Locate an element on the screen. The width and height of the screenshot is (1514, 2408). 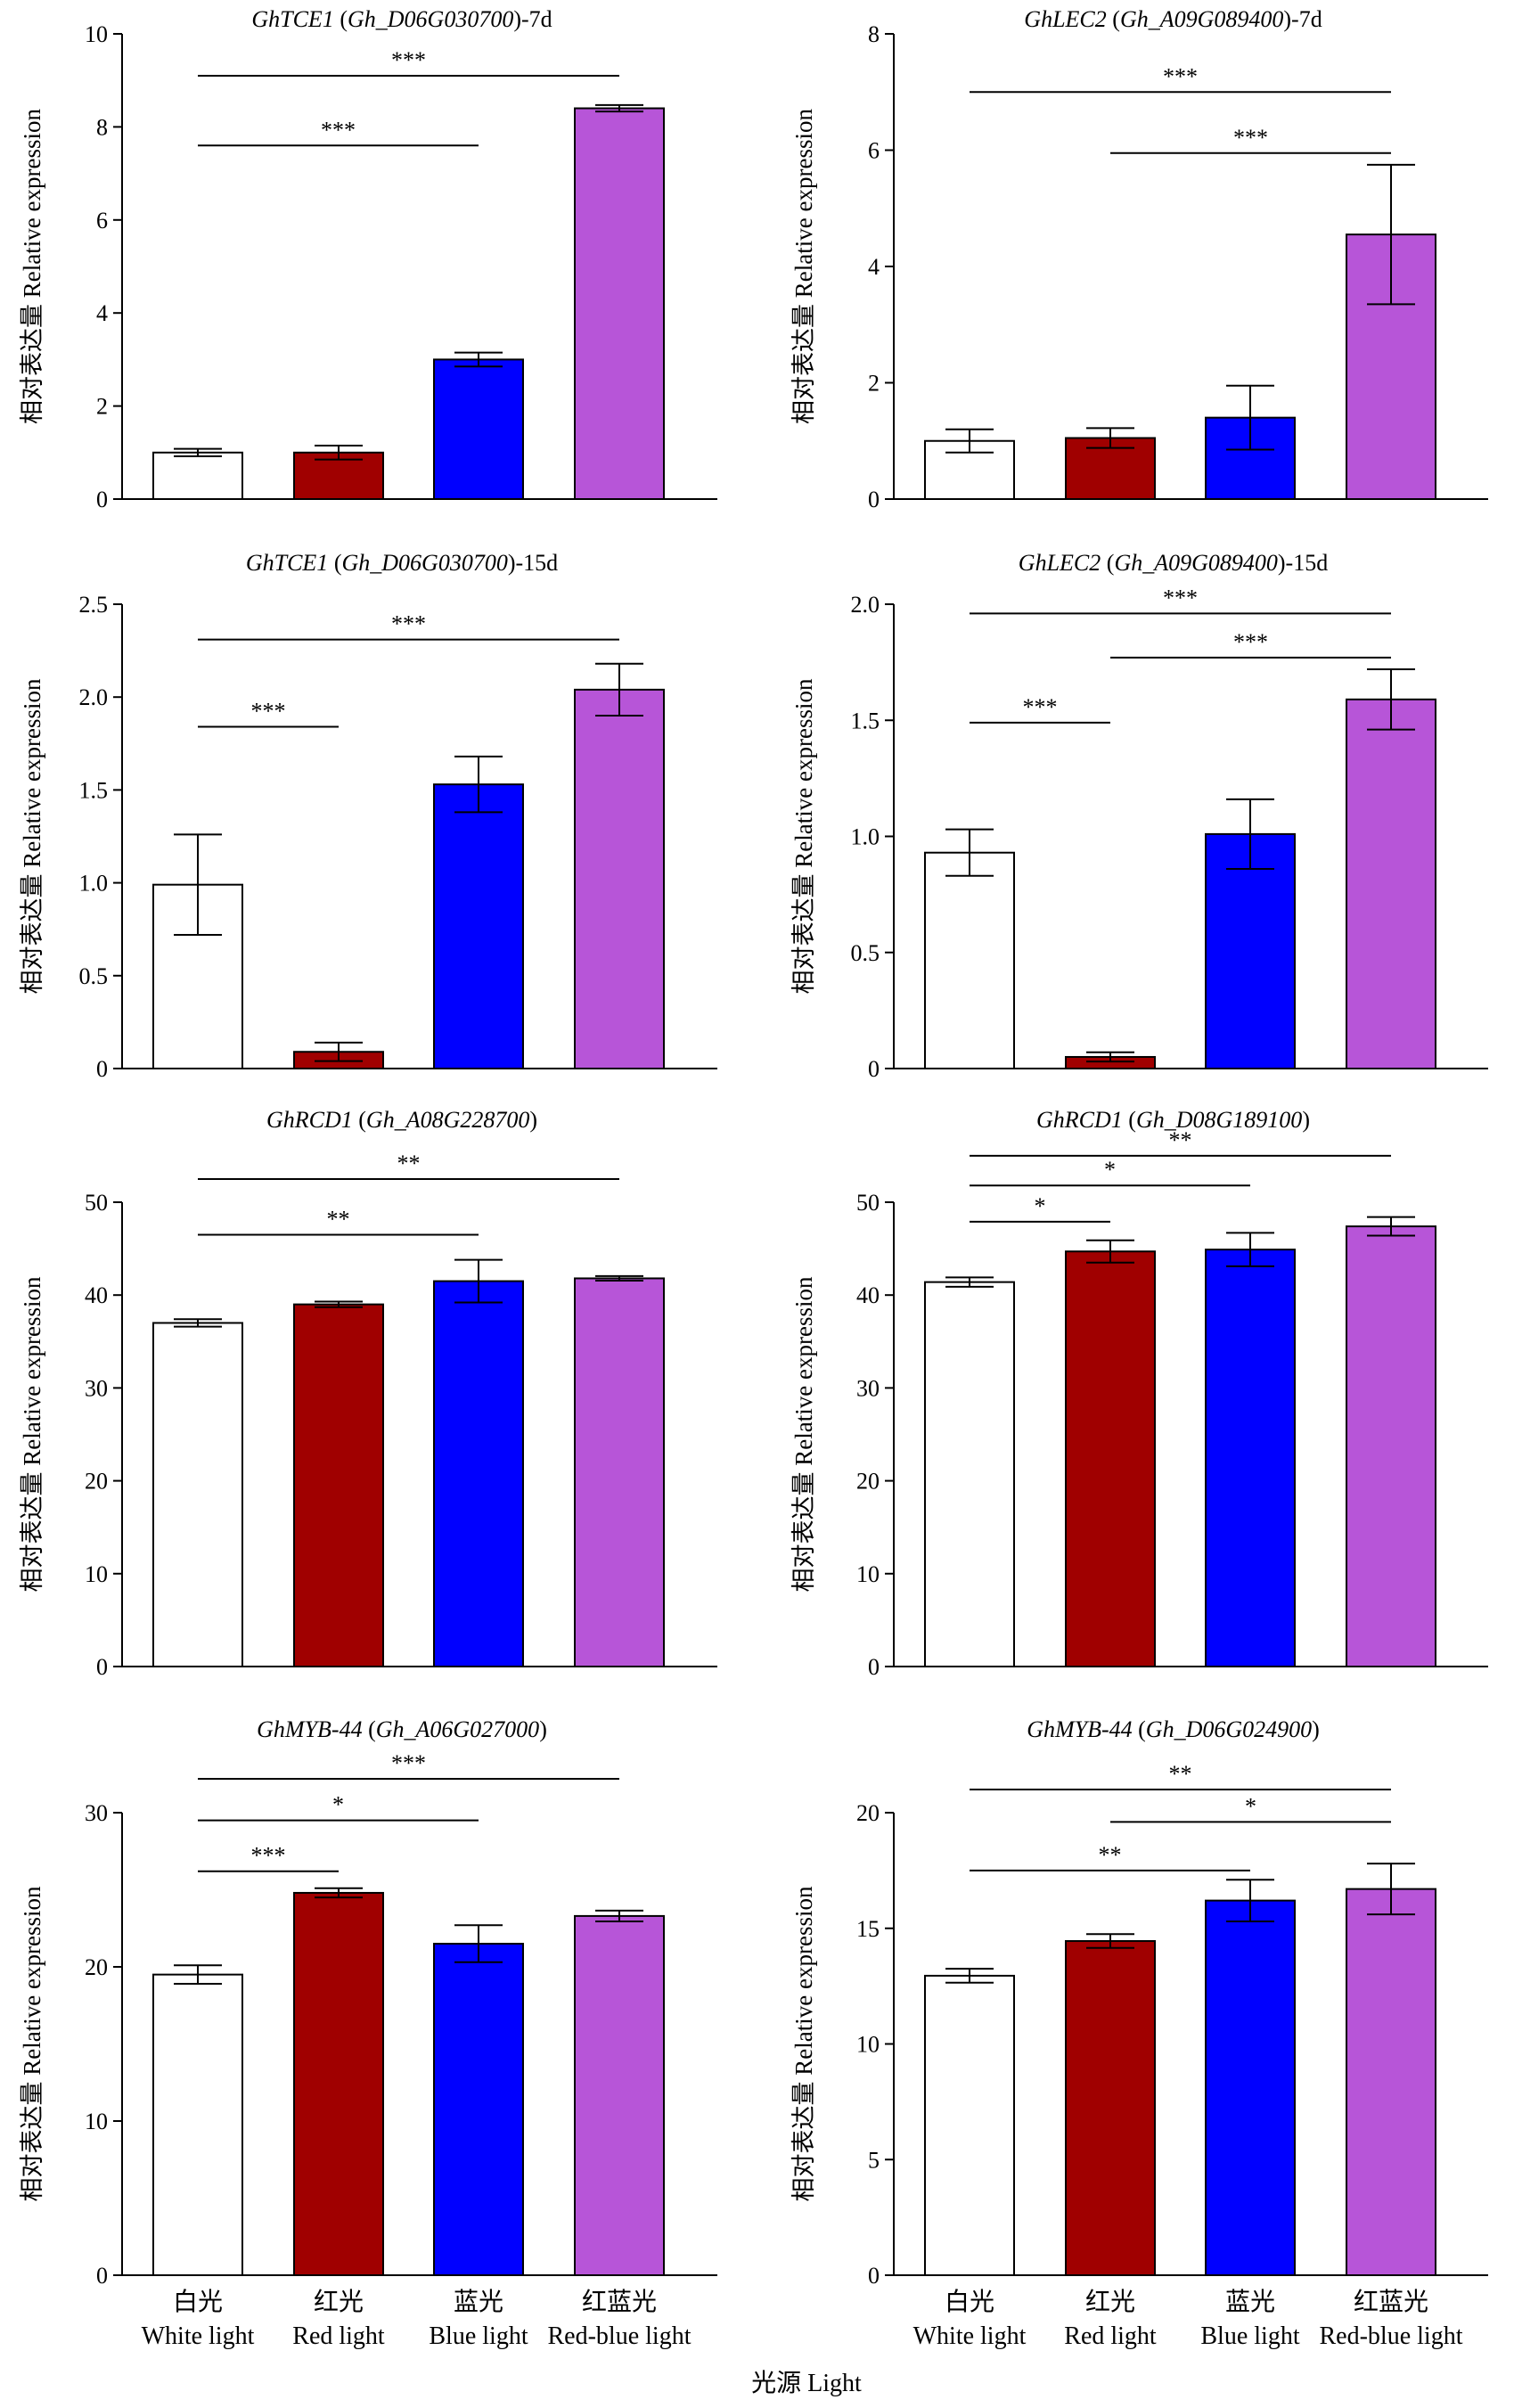
chart-title: GhRCD1 (Gh_D08G189100) is located at coordinates (1173, 1120).